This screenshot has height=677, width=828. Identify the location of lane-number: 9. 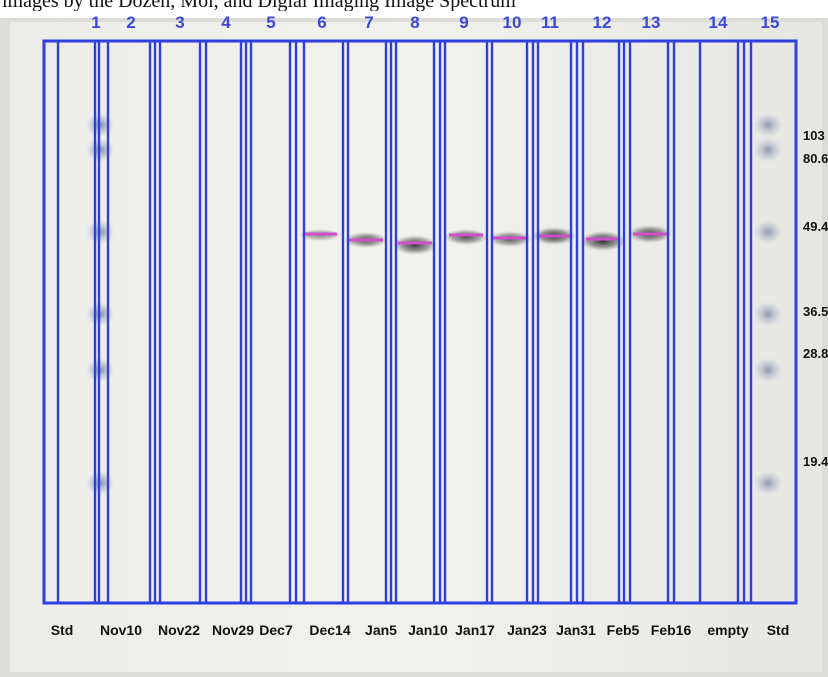
(463, 22).